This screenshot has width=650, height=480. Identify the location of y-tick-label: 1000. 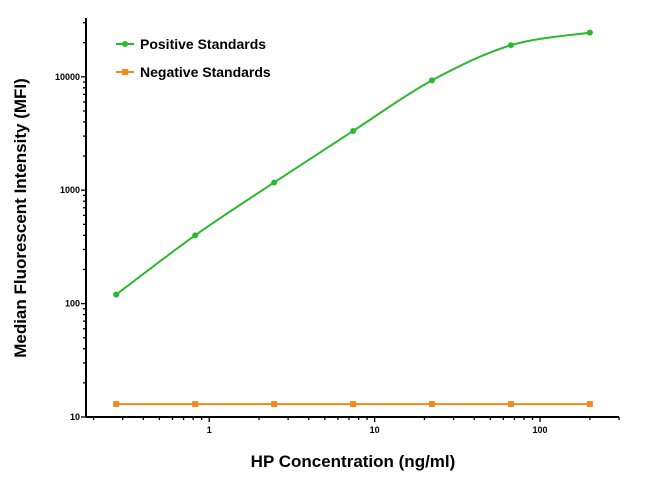
(70, 190).